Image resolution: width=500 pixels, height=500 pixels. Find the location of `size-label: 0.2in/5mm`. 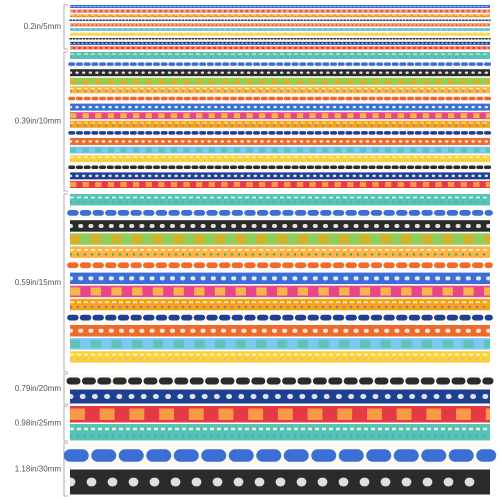

size-label: 0.2in/5mm is located at coordinates (43, 26).